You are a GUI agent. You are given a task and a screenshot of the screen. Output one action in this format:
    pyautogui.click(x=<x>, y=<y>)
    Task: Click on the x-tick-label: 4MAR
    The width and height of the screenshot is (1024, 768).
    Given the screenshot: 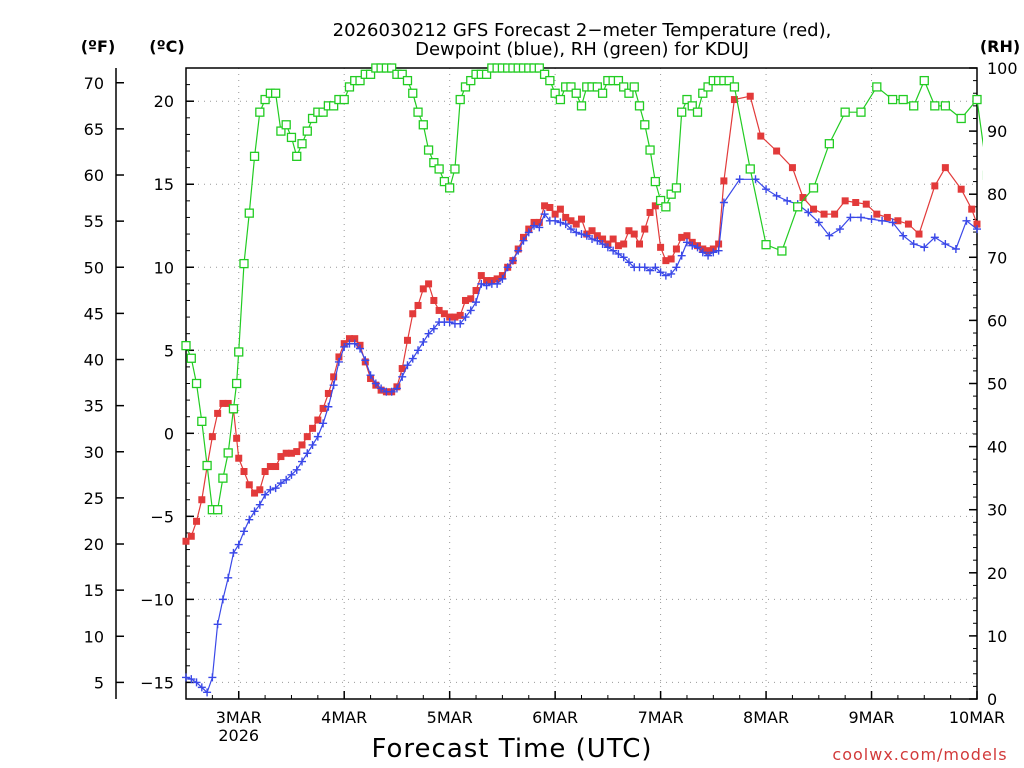 What is the action you would take?
    pyautogui.click(x=344, y=717)
    